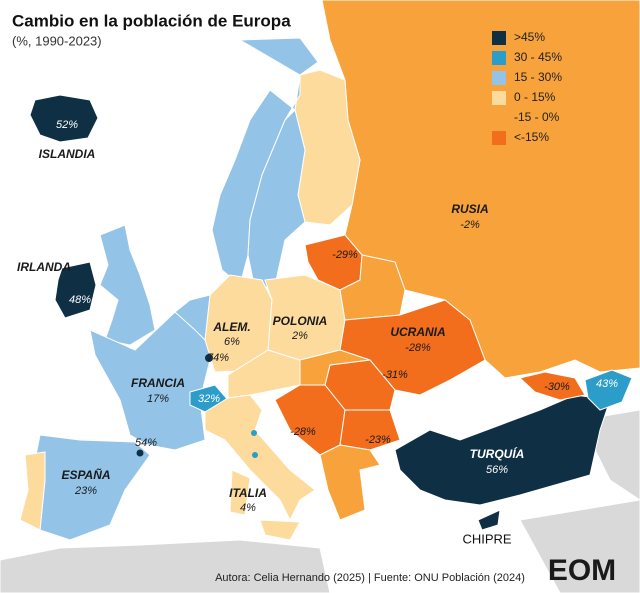 The width and height of the screenshot is (640, 593). I want to click on legend-label: 15 - 30%, so click(538, 77).